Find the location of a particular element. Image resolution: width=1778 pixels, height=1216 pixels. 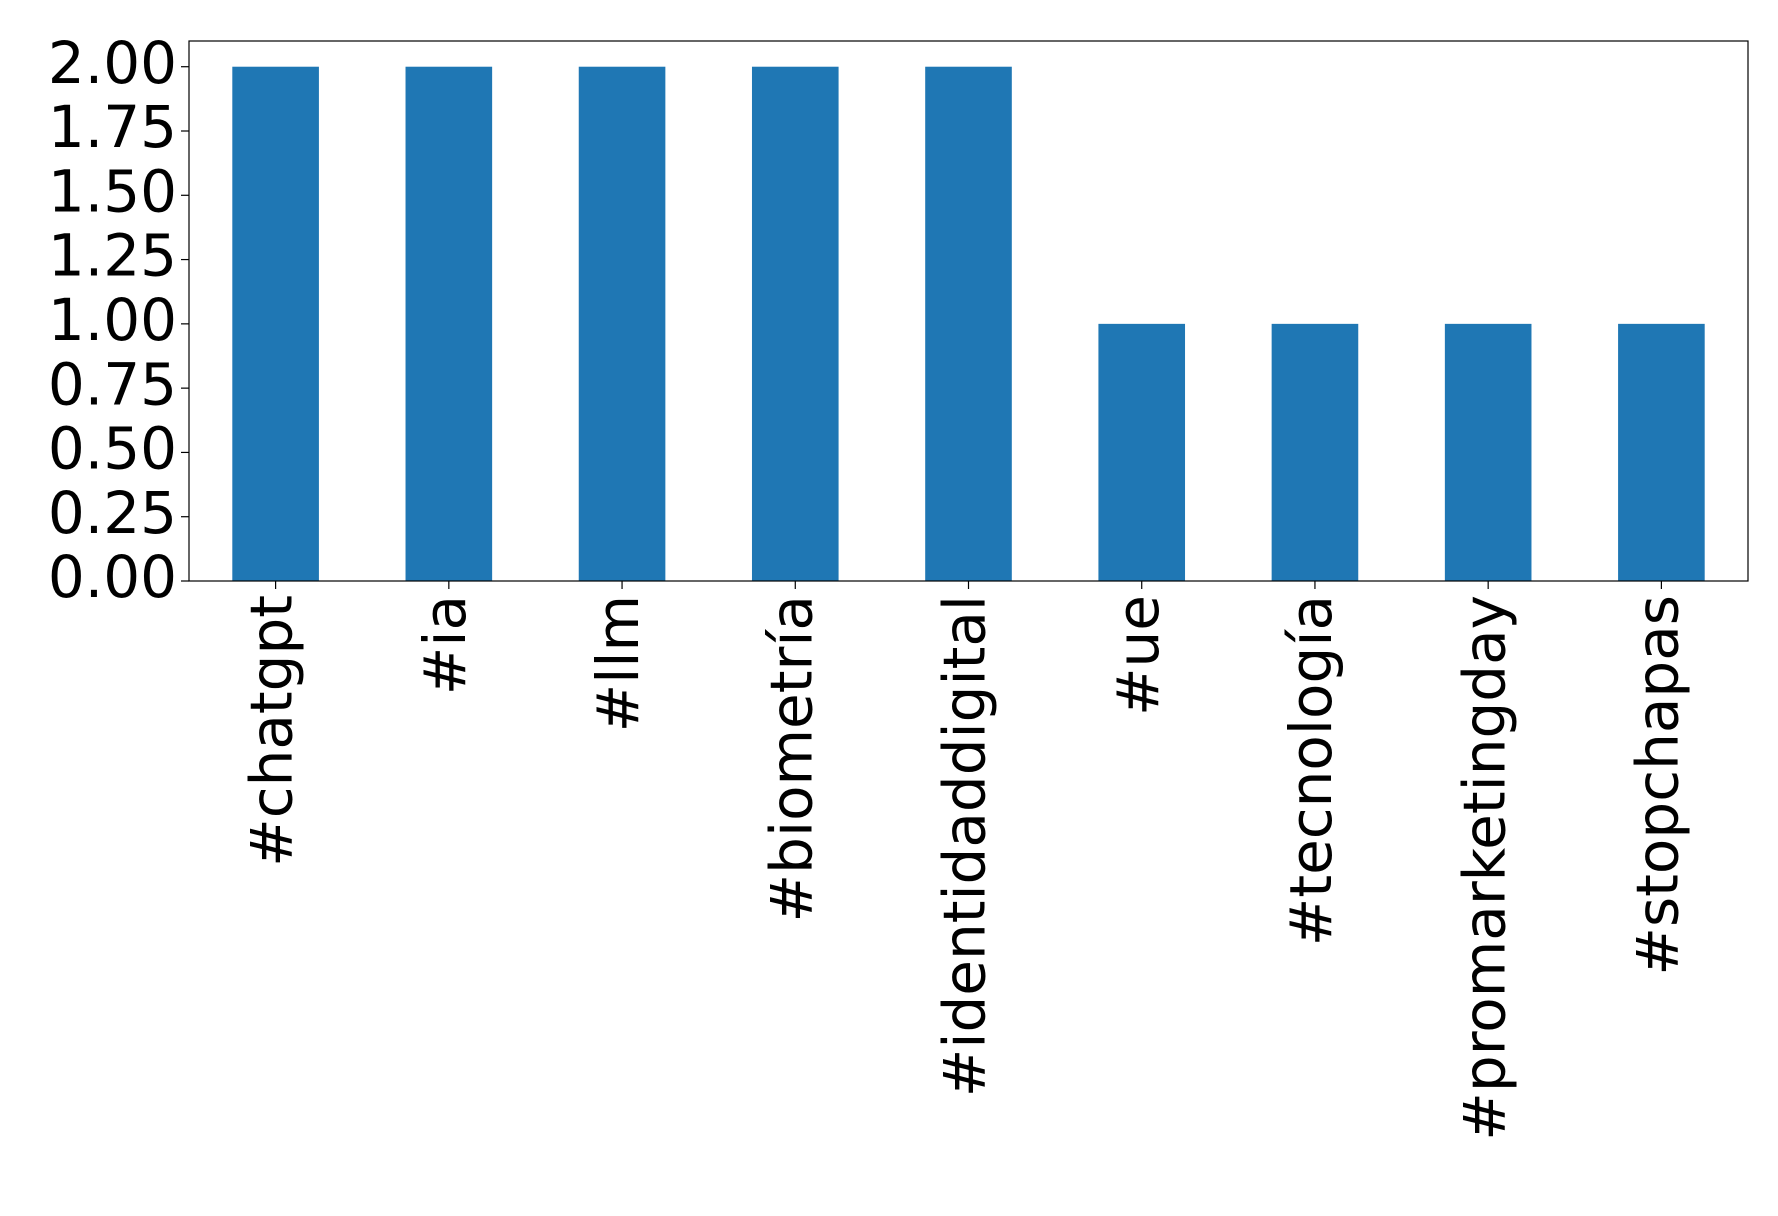

y-tick-label: 0.25 is located at coordinates (112, 513).